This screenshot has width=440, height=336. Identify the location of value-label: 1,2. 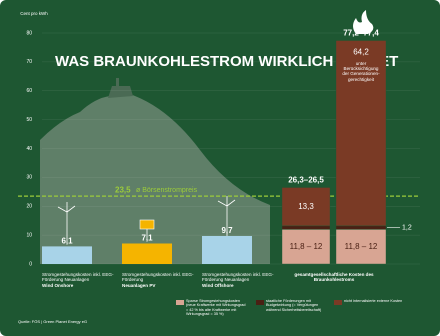
(407, 227).